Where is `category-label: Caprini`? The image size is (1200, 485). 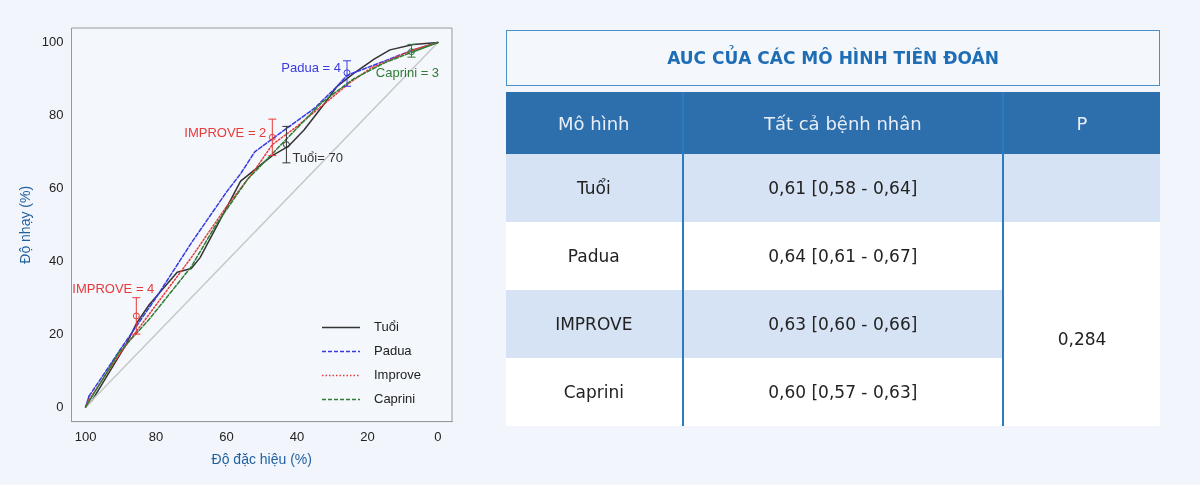 category-label: Caprini is located at coordinates (594, 392).